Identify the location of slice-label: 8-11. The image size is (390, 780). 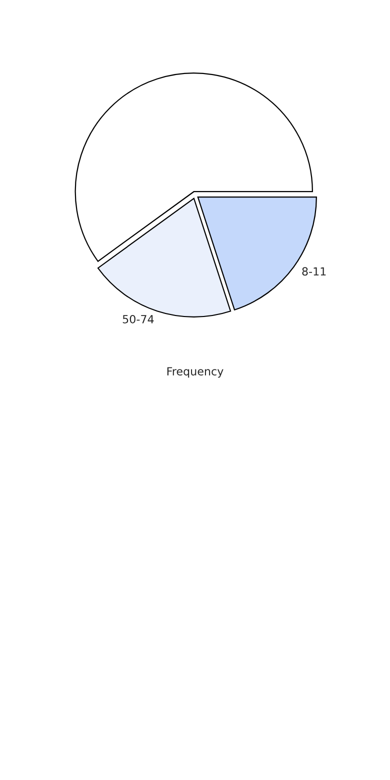
(314, 271).